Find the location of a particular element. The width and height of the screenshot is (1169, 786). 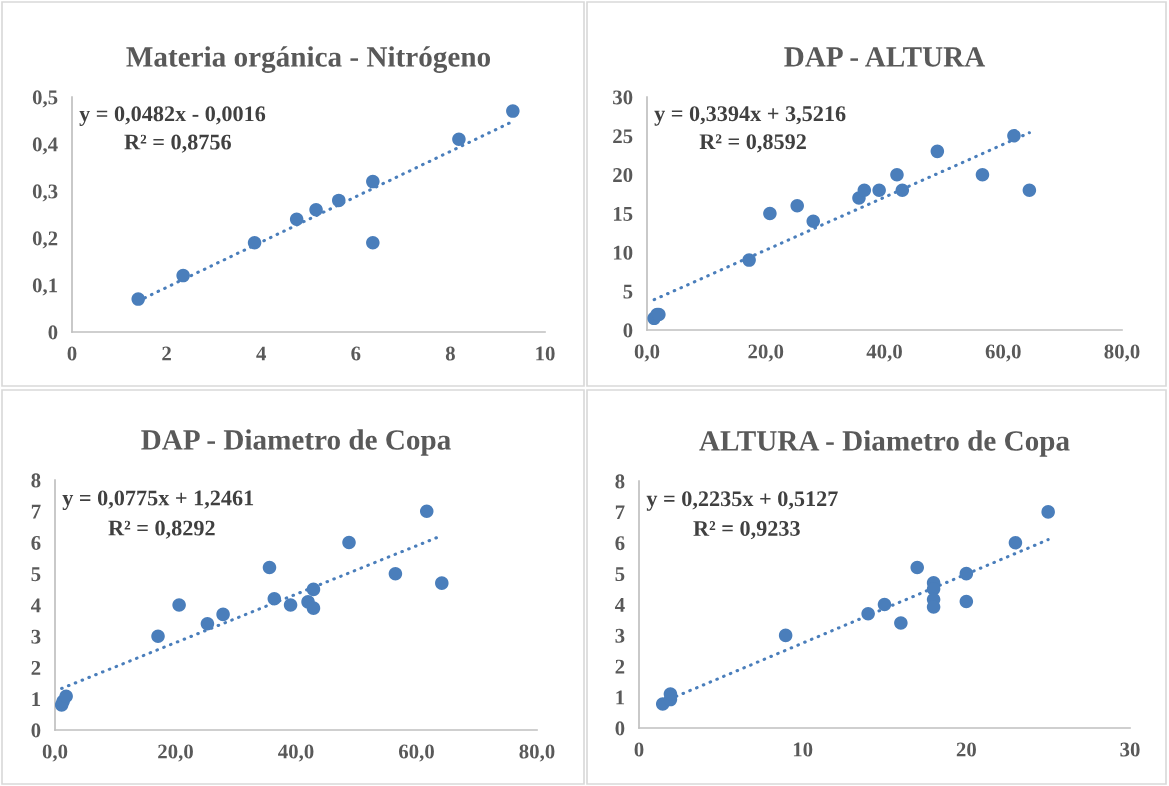

y-tick-label: 3 is located at coordinates (36, 636).